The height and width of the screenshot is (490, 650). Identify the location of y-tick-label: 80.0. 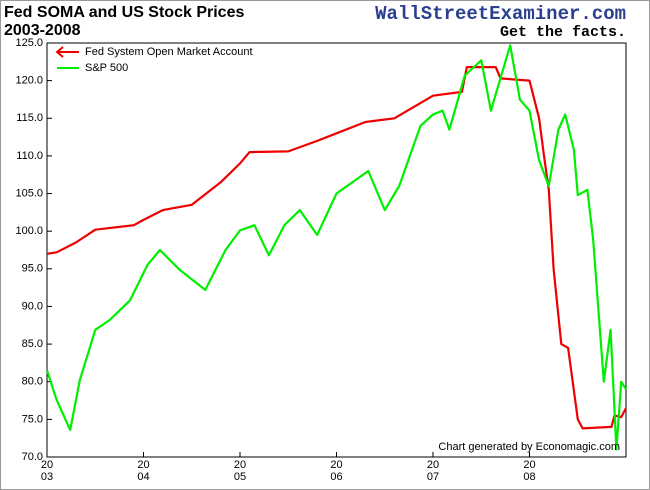
(32, 382).